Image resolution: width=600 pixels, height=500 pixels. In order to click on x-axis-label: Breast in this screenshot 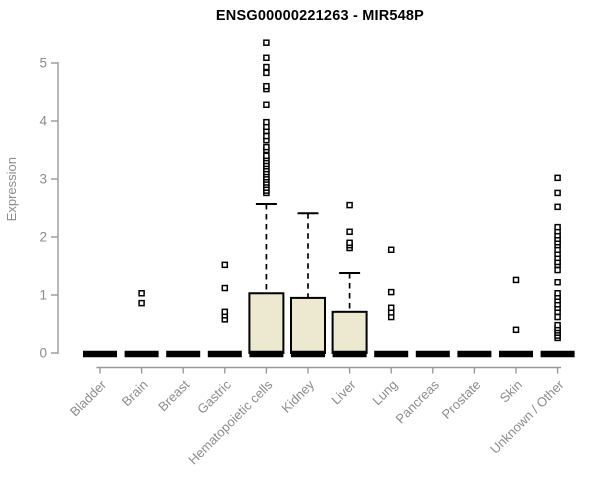, I will do `click(173, 395)`.